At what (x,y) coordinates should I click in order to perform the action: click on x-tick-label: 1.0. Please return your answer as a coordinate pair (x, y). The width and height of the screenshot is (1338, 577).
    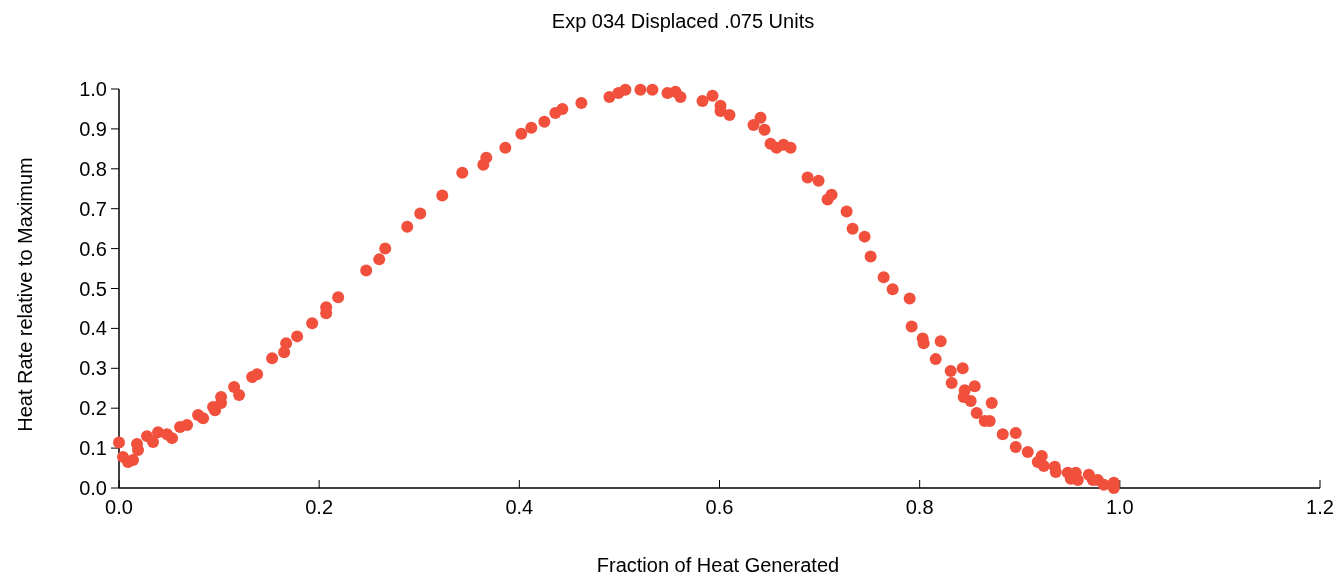
    Looking at the image, I should click on (1119, 507).